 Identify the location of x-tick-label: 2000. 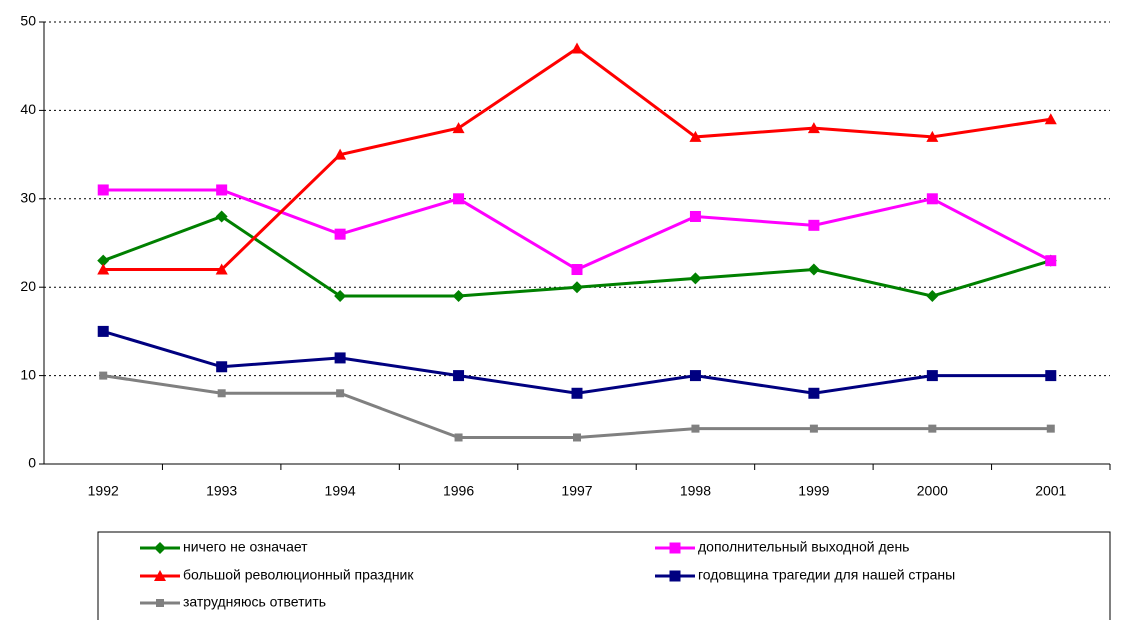
(932, 491).